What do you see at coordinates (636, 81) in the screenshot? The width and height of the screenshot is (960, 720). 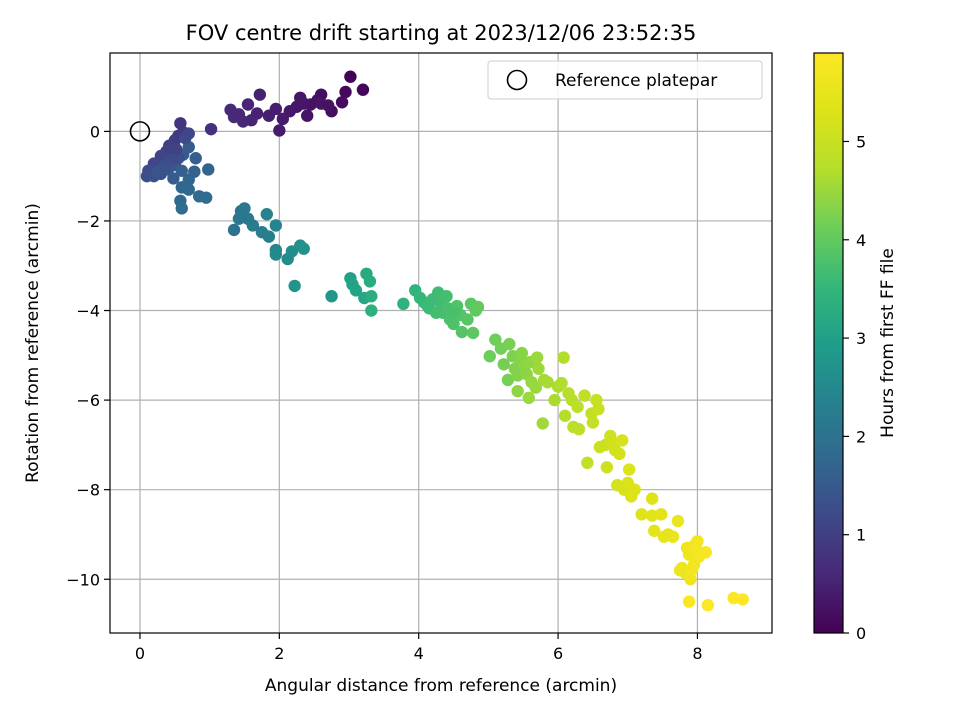 I see `legend-label: Reference platepar` at bounding box center [636, 81].